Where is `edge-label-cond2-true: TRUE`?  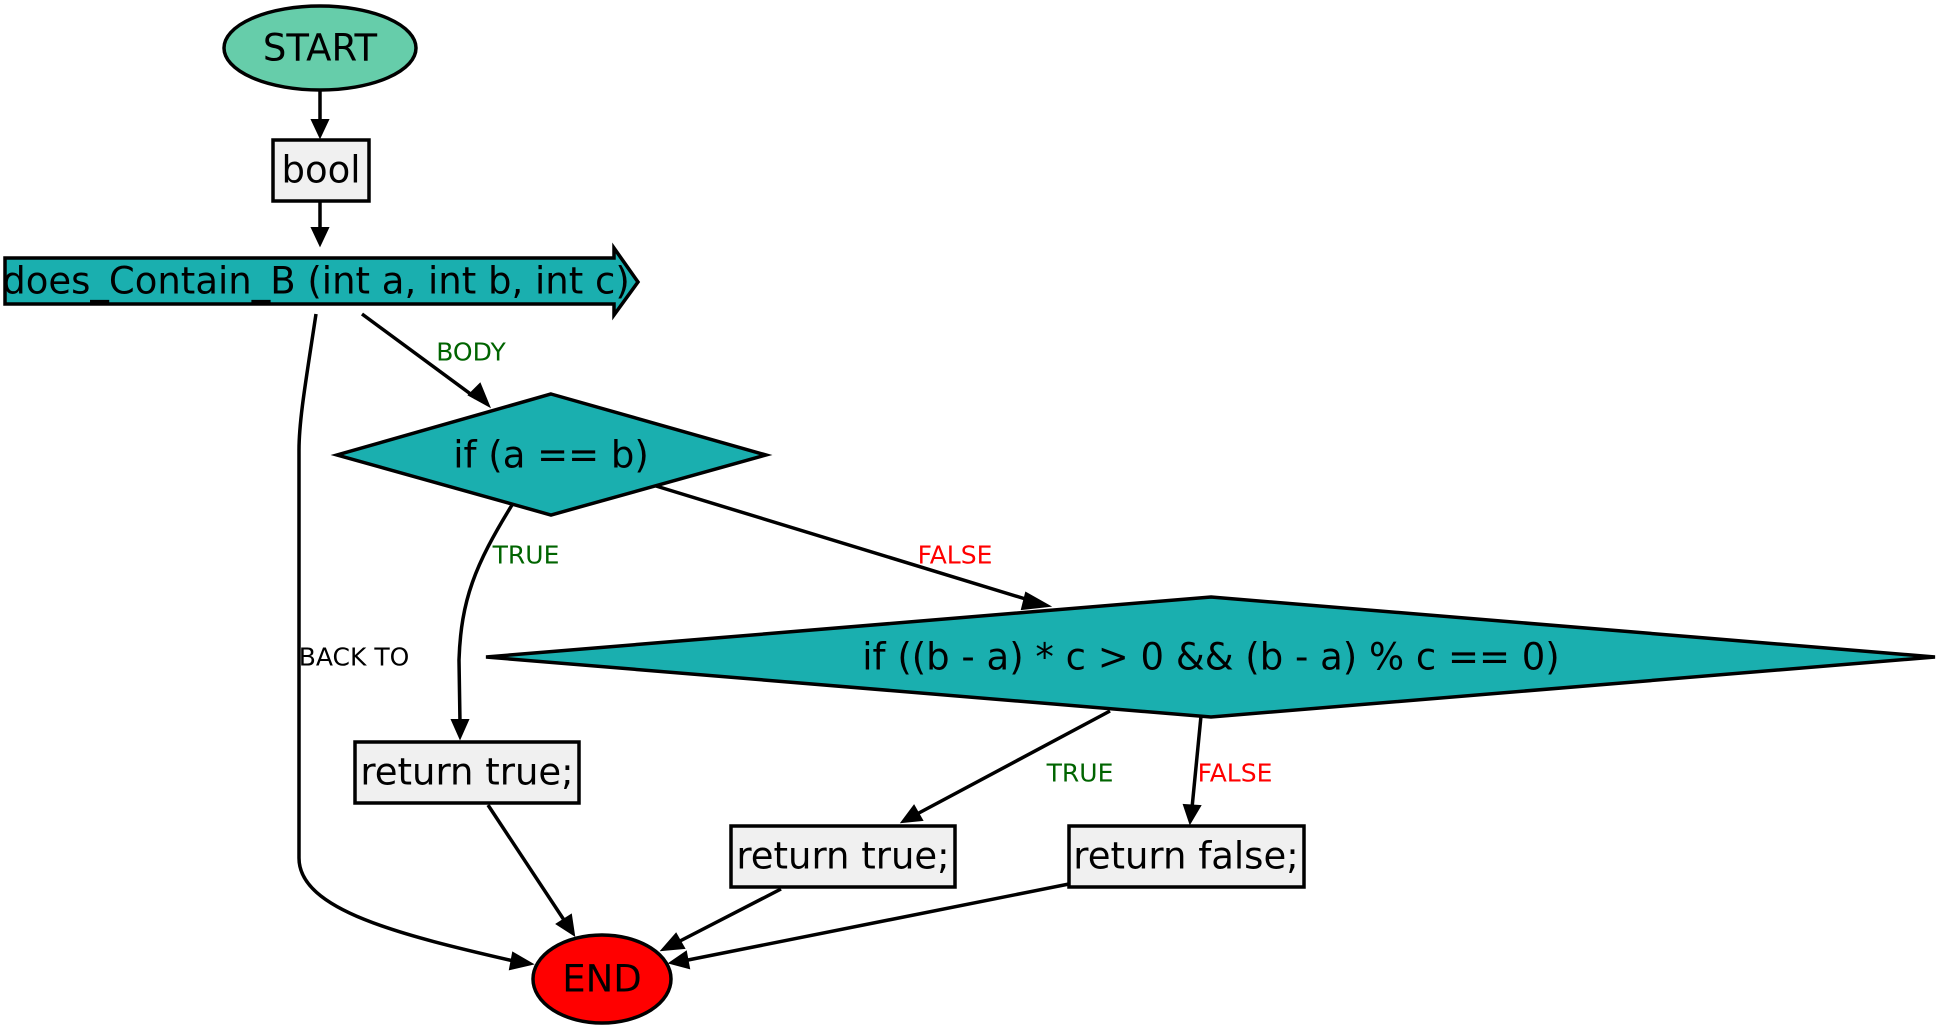 edge-label-cond2-true: TRUE is located at coordinates (1080, 773).